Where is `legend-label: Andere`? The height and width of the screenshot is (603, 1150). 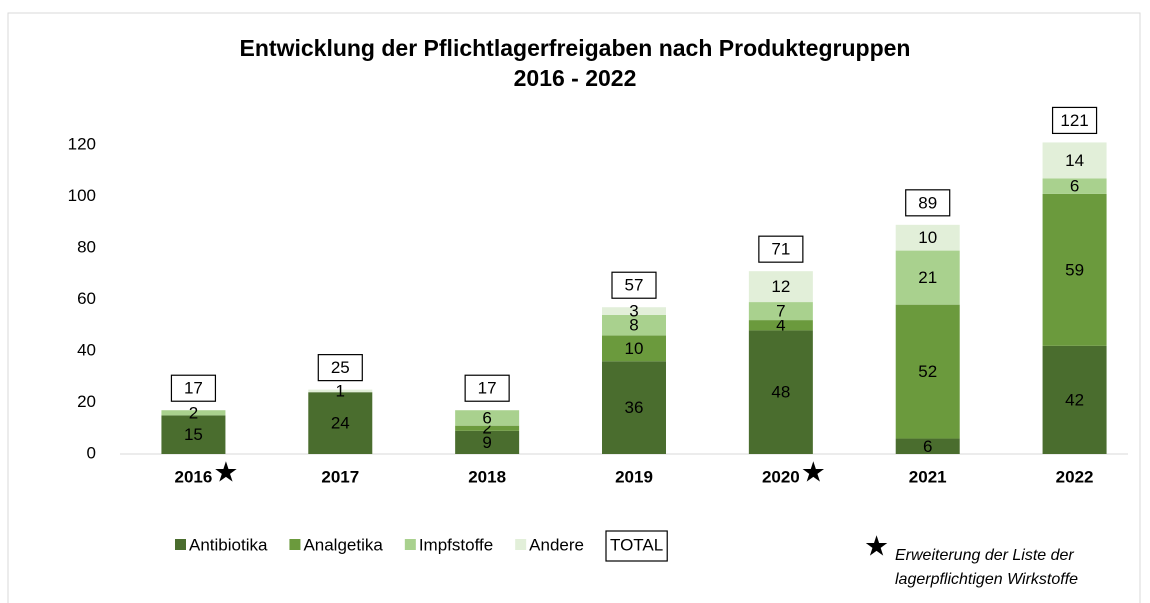
legend-label: Andere is located at coordinates (556, 544).